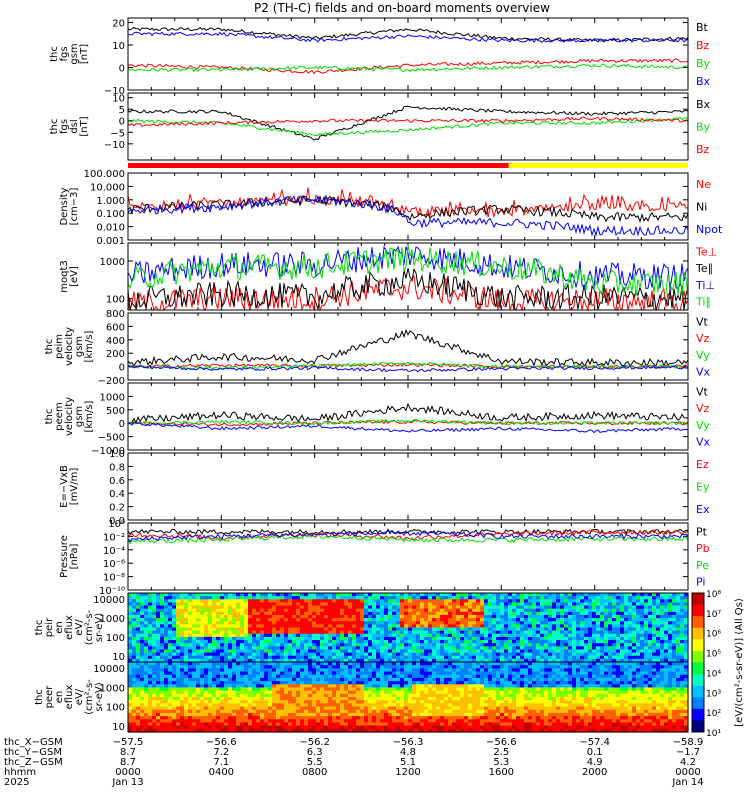 This screenshot has height=804, width=750. Describe the element at coordinates (112, 397) in the screenshot. I see `electron-velocity-ytick-label: 1000` at that location.